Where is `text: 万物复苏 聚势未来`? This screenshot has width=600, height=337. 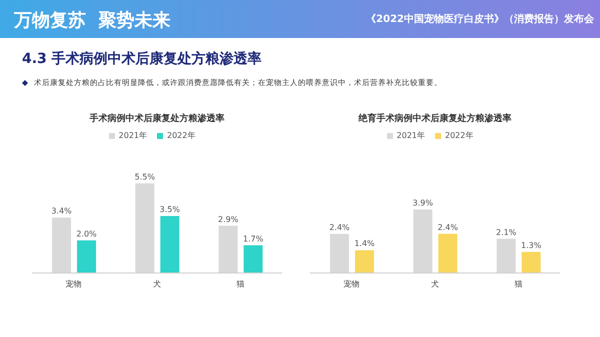 text: 万物复苏 聚势未来 is located at coordinates (92, 20).